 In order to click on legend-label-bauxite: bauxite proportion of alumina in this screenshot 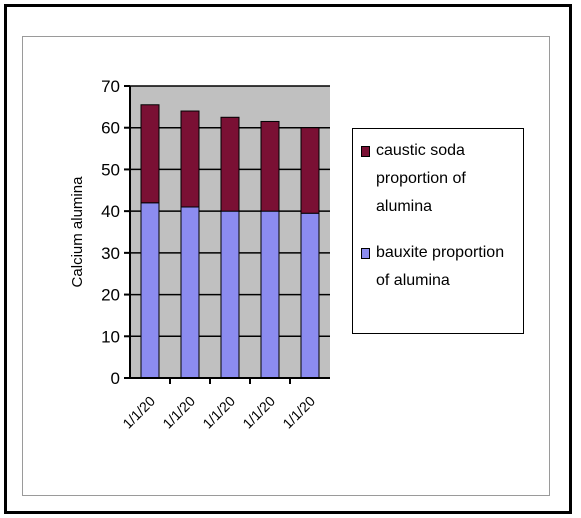, I will do `click(440, 266)`.